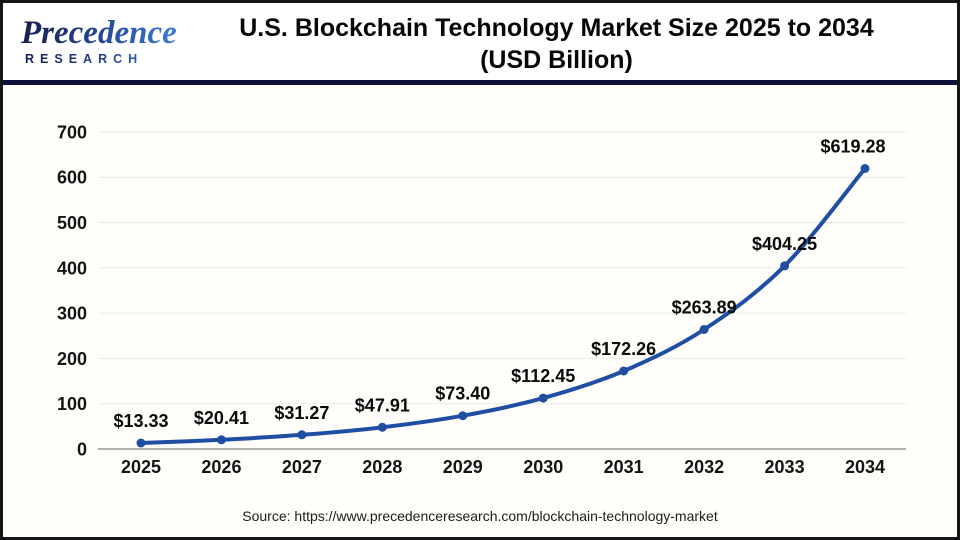 The width and height of the screenshot is (960, 540). Describe the element at coordinates (72, 132) in the screenshot. I see `y-tick-label: 700` at that location.